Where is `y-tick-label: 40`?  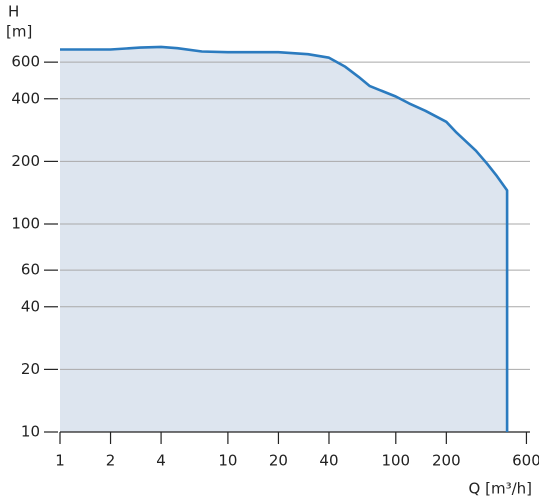 y-tick-label: 40 is located at coordinates (30, 306).